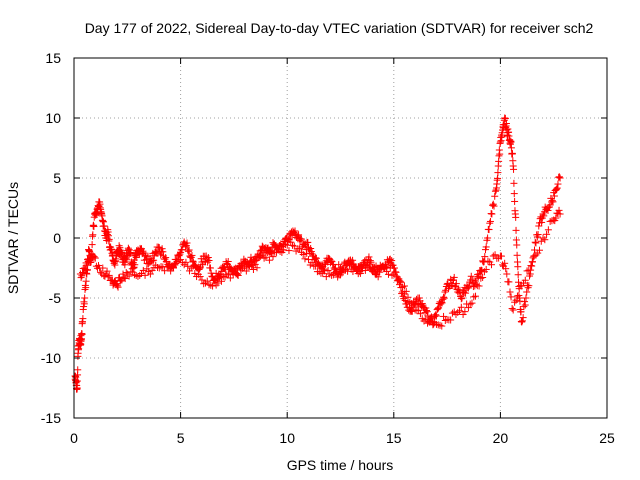 The width and height of the screenshot is (640, 480). What do you see at coordinates (340, 465) in the screenshot?
I see `x-axis-label: GPS time / hours` at bounding box center [340, 465].